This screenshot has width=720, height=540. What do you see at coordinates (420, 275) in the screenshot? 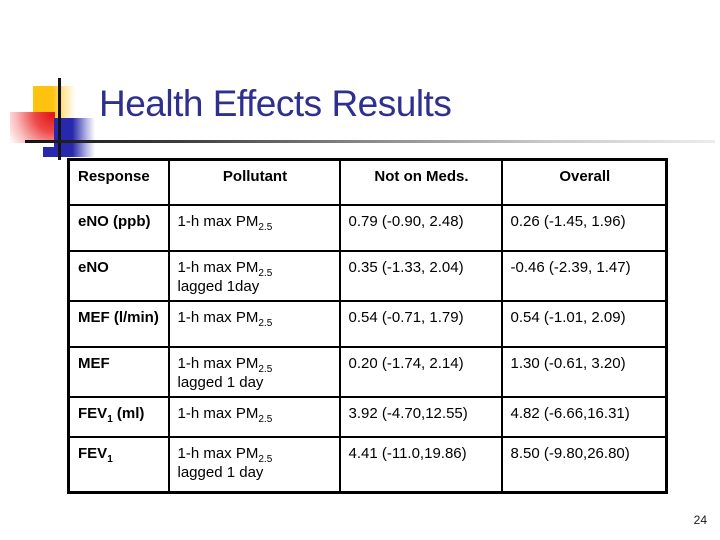
I see `not-on-meds-cell: 0.35 (-1.33, 2.04)` at bounding box center [420, 275].